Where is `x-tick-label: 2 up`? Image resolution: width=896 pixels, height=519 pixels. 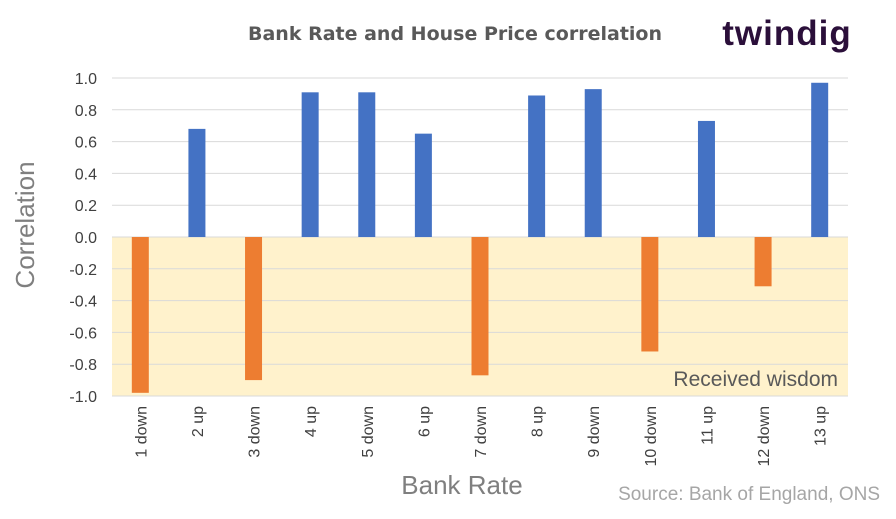
x-tick-label: 2 up is located at coordinates (198, 421).